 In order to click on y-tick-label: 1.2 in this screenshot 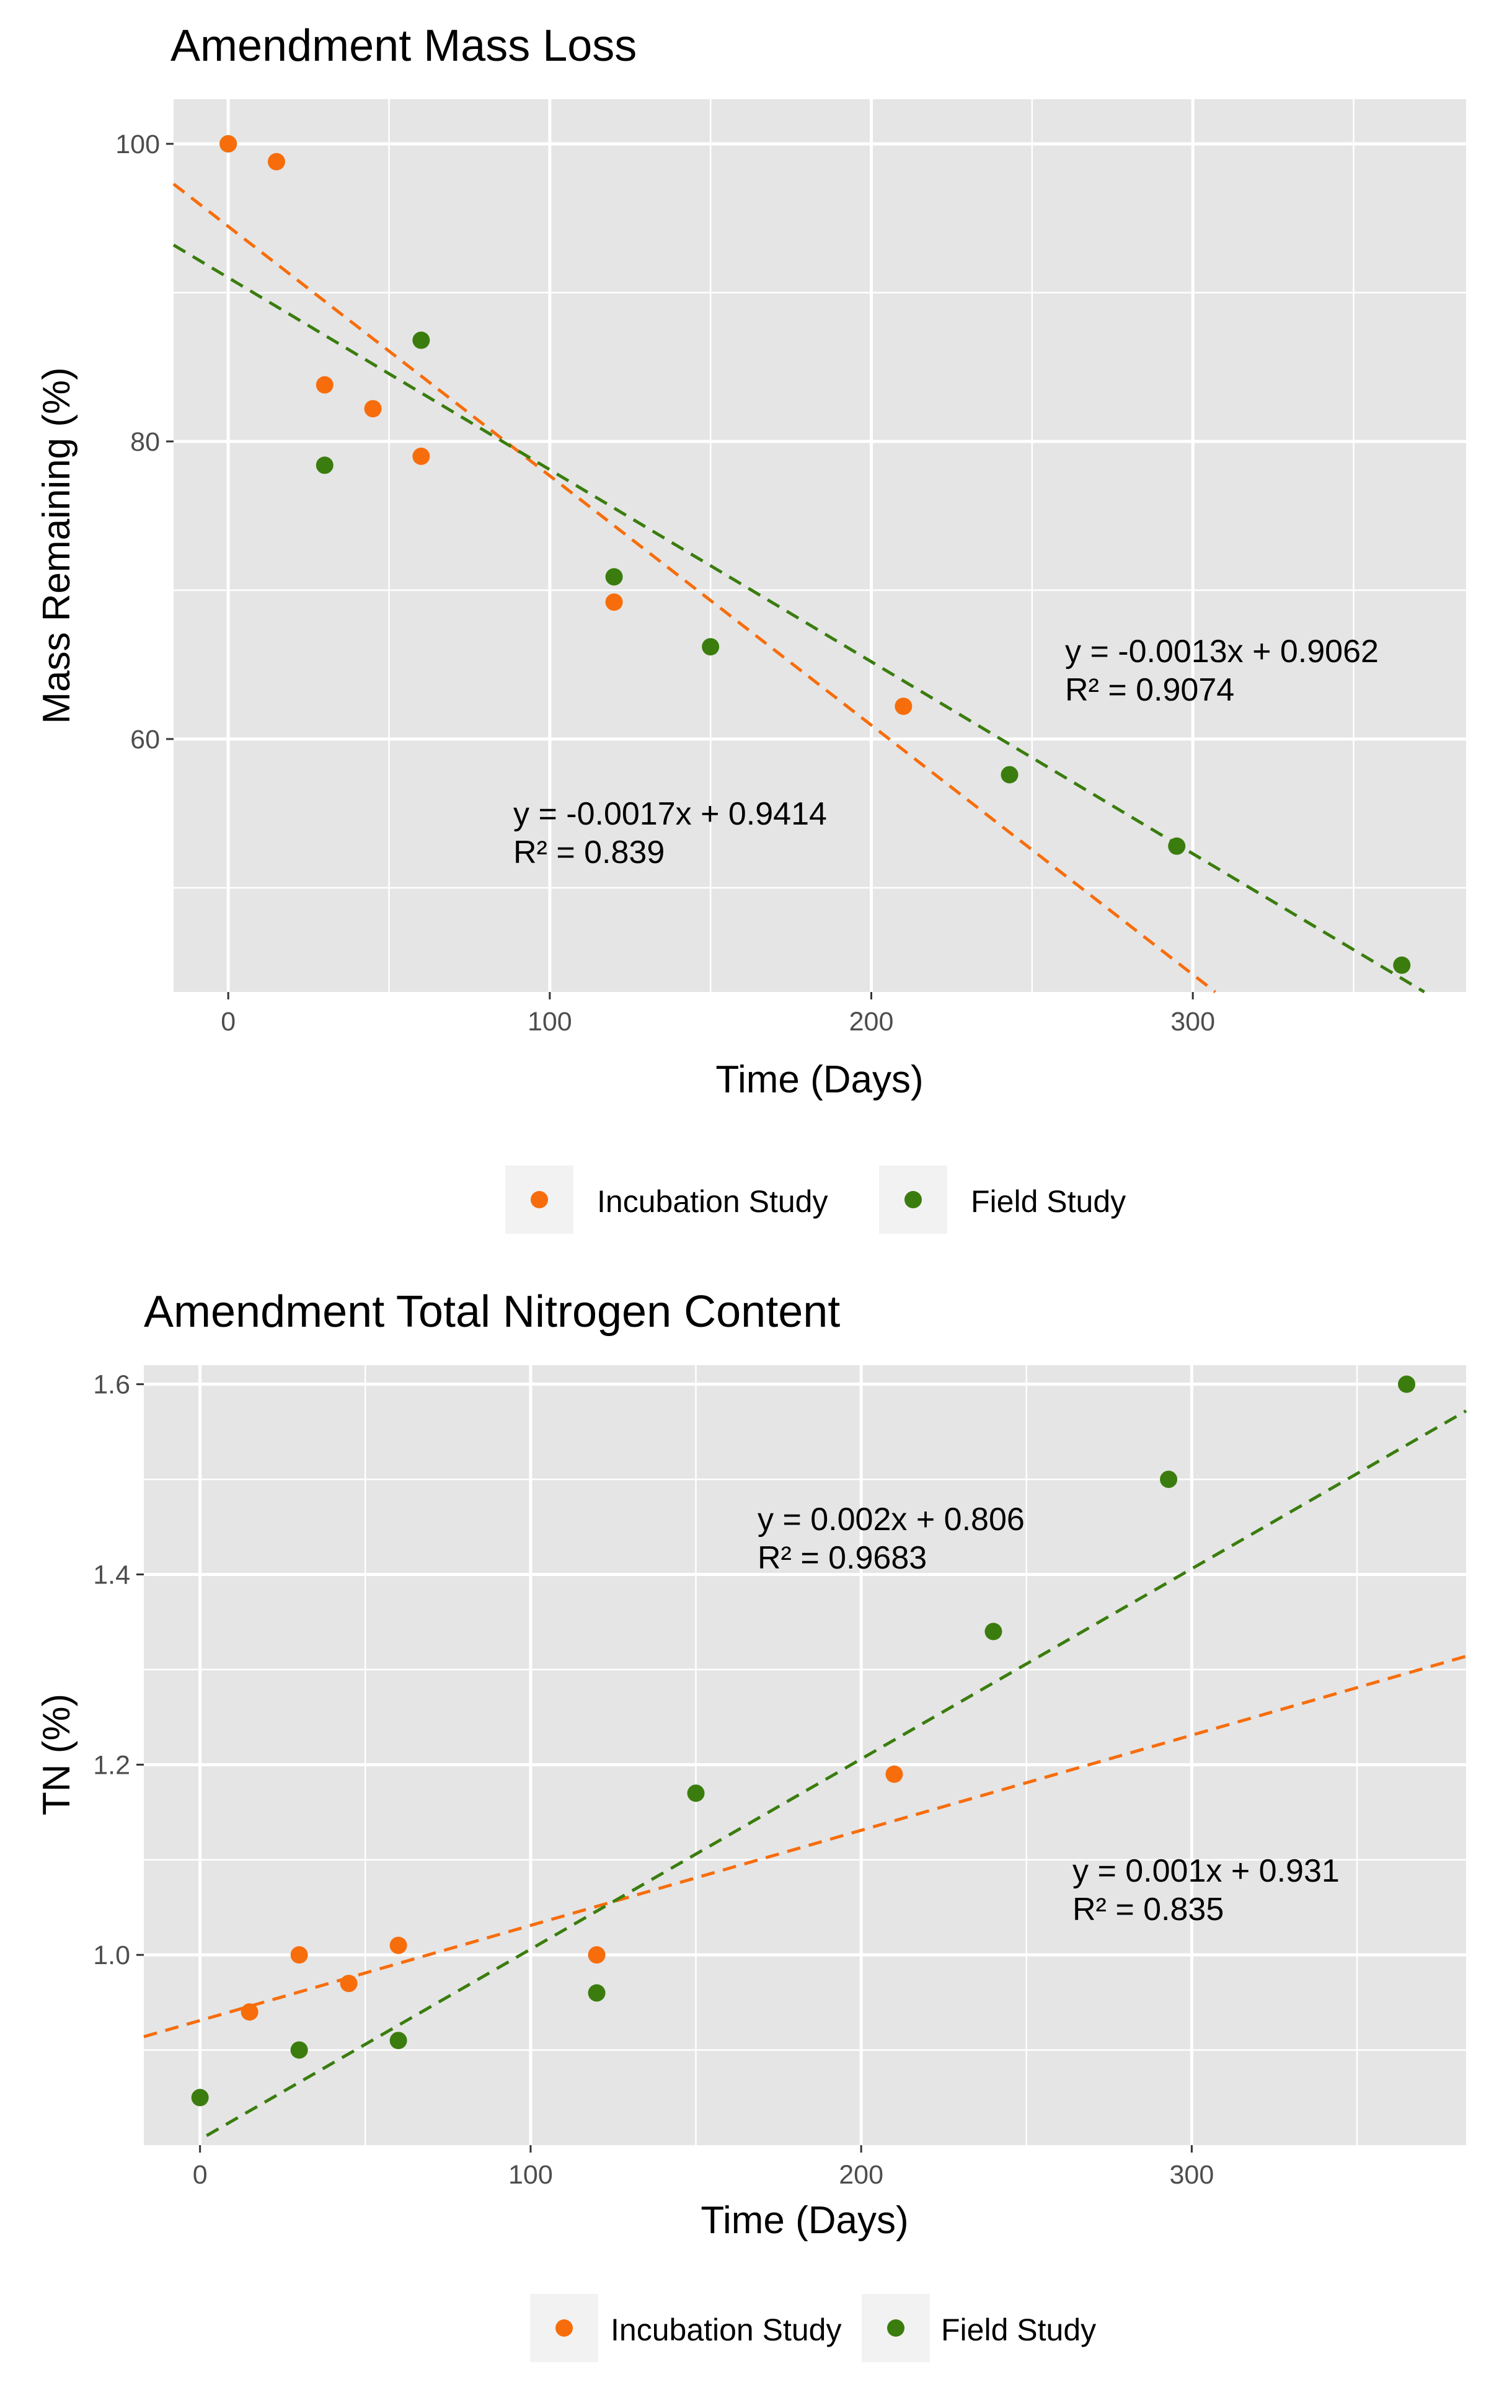, I will do `click(112, 1765)`.